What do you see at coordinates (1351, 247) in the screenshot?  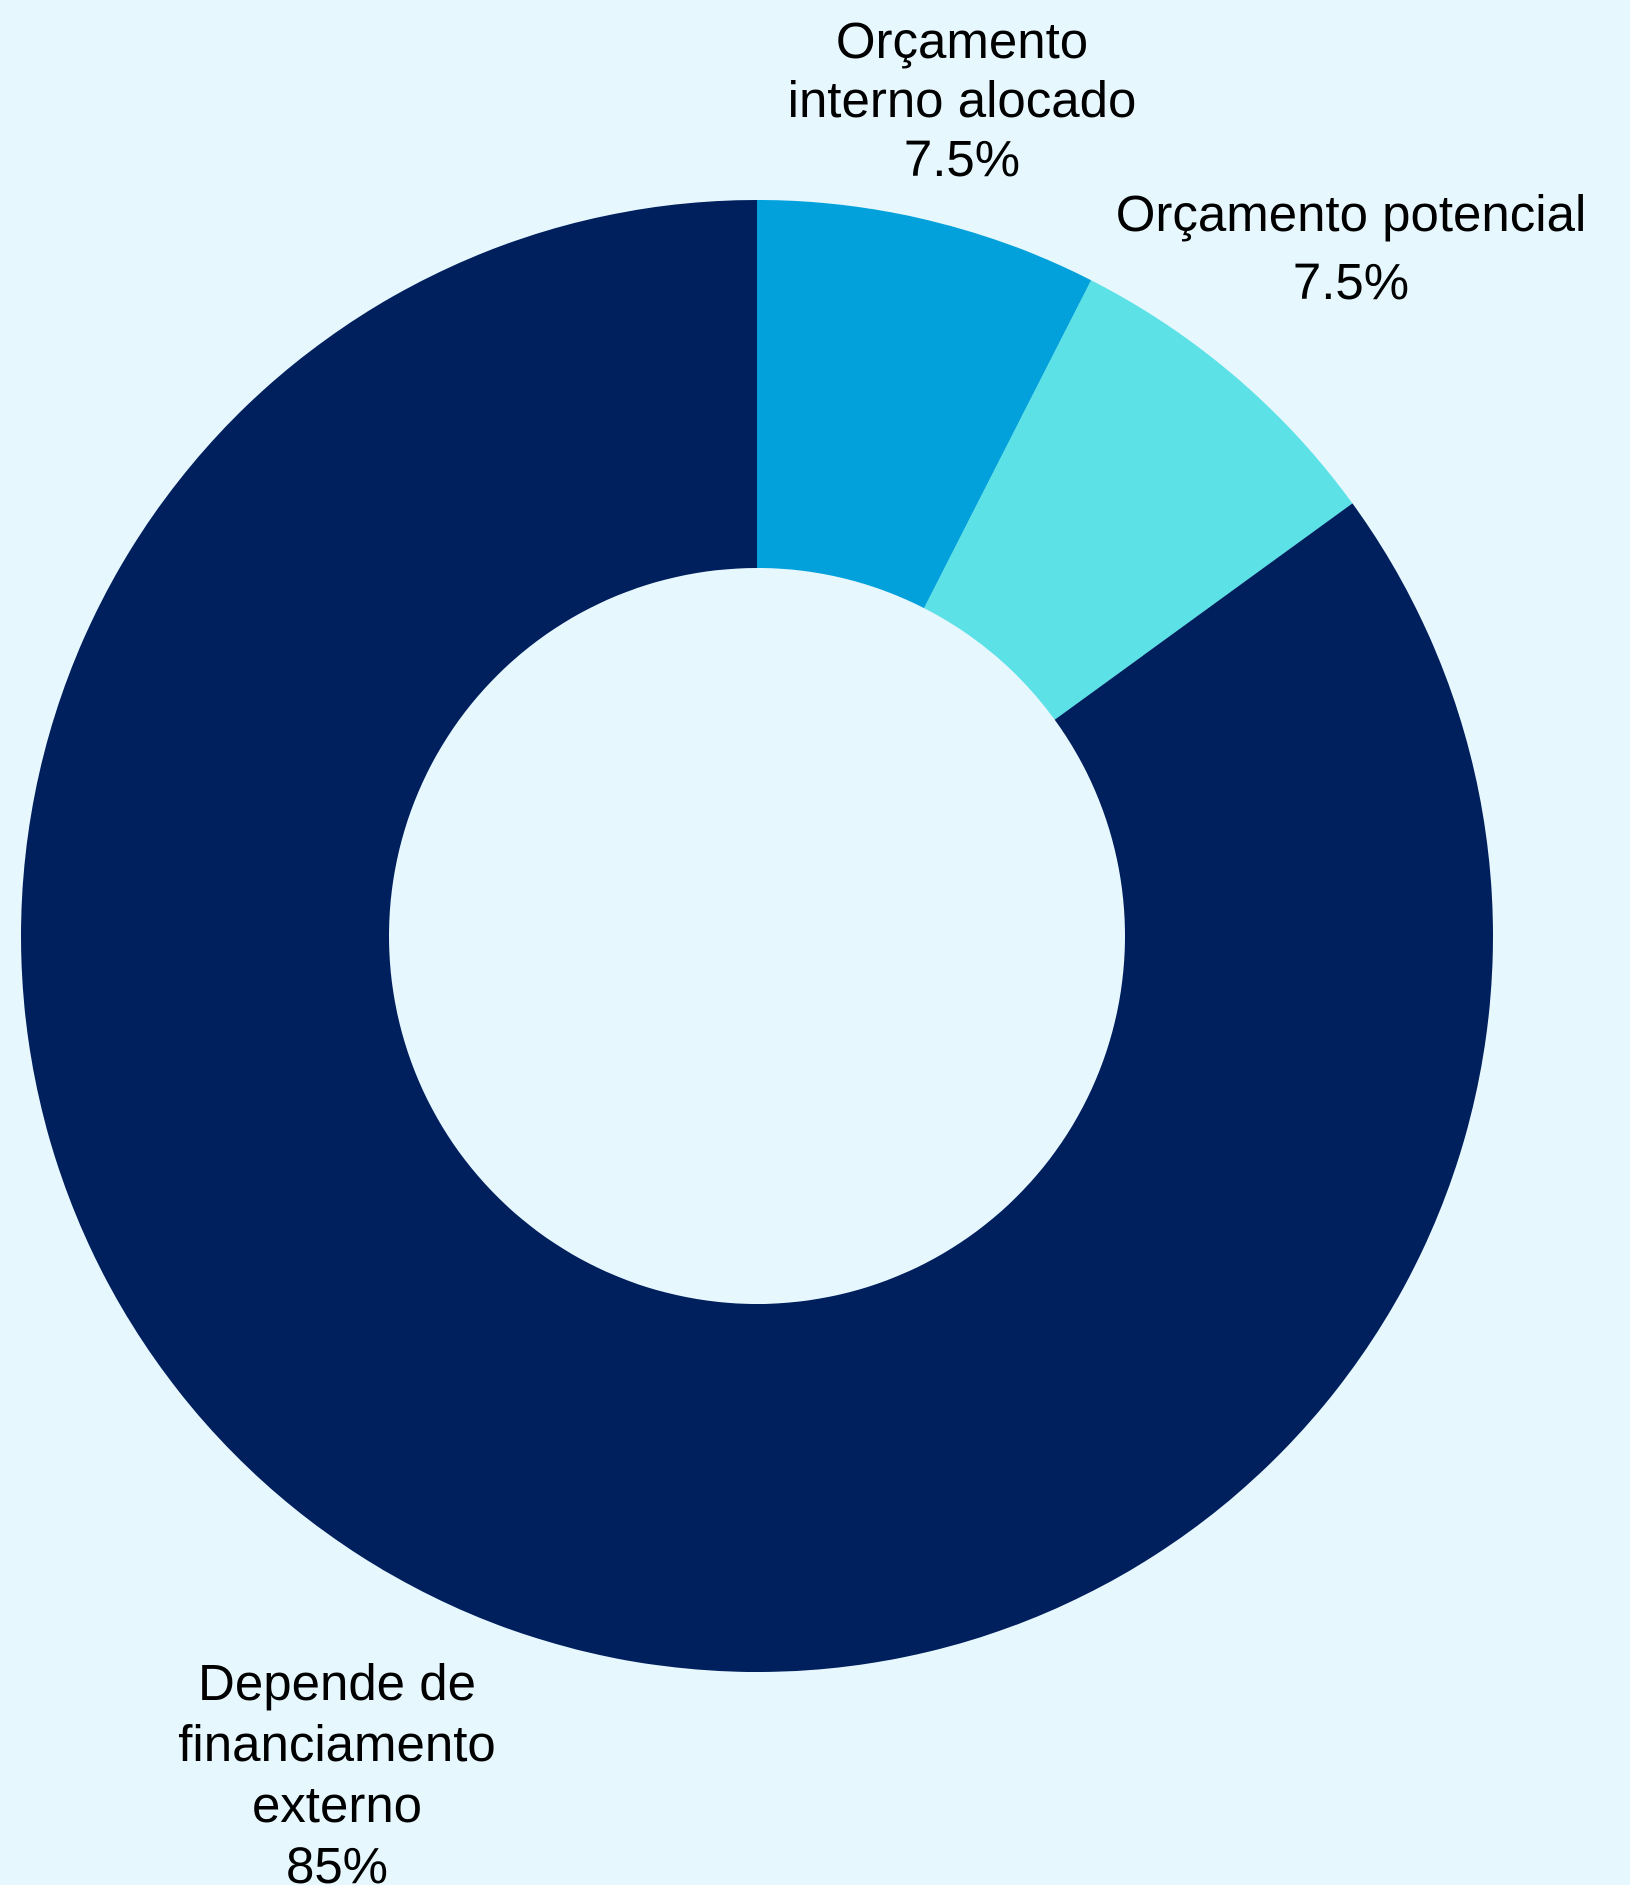 I see `slice-label-2: Orçamento potencial 7.5%` at bounding box center [1351, 247].